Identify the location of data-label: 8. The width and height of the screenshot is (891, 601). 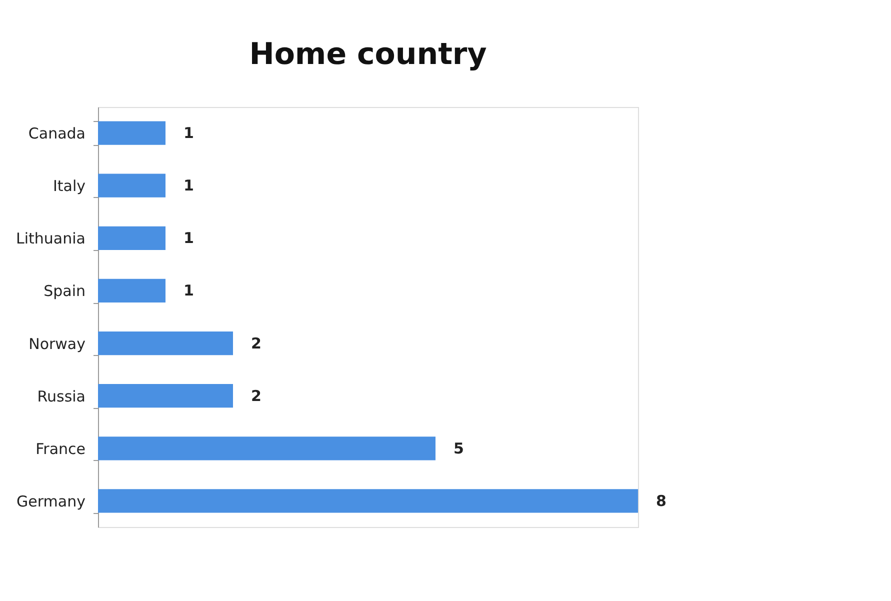
(661, 501).